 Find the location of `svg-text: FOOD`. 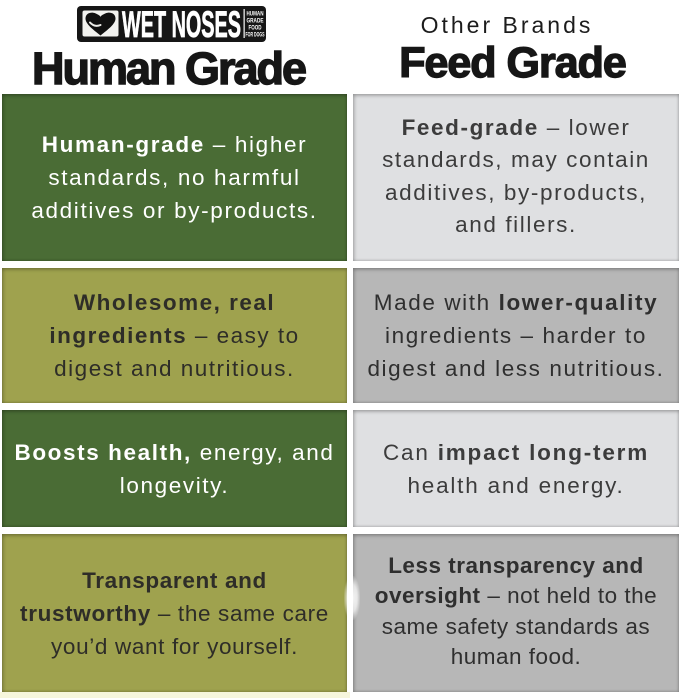

svg-text: FOOD is located at coordinates (255, 28).